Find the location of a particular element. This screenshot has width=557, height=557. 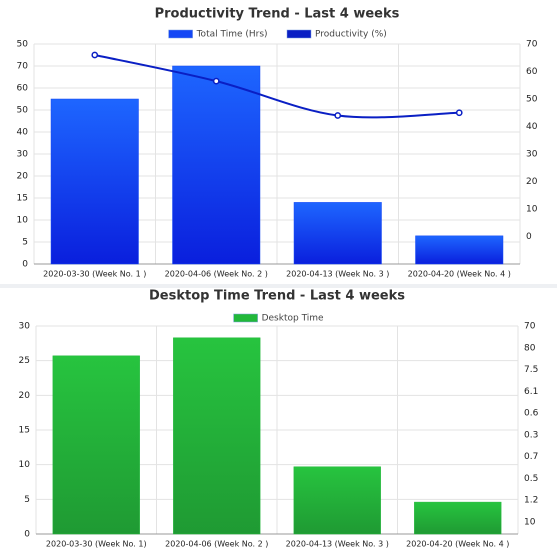

y2-tick-label: 0.6 is located at coordinates (531, 414).